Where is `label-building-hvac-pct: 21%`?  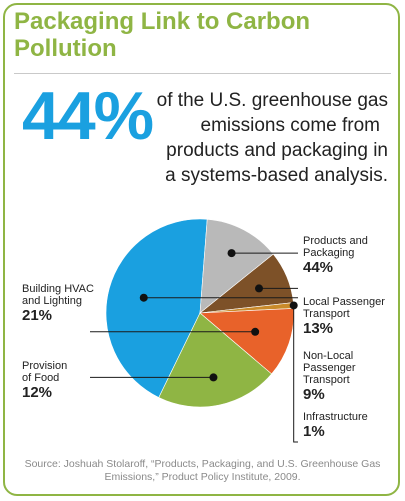
label-building-hvac-pct: 21% is located at coordinates (37, 315).